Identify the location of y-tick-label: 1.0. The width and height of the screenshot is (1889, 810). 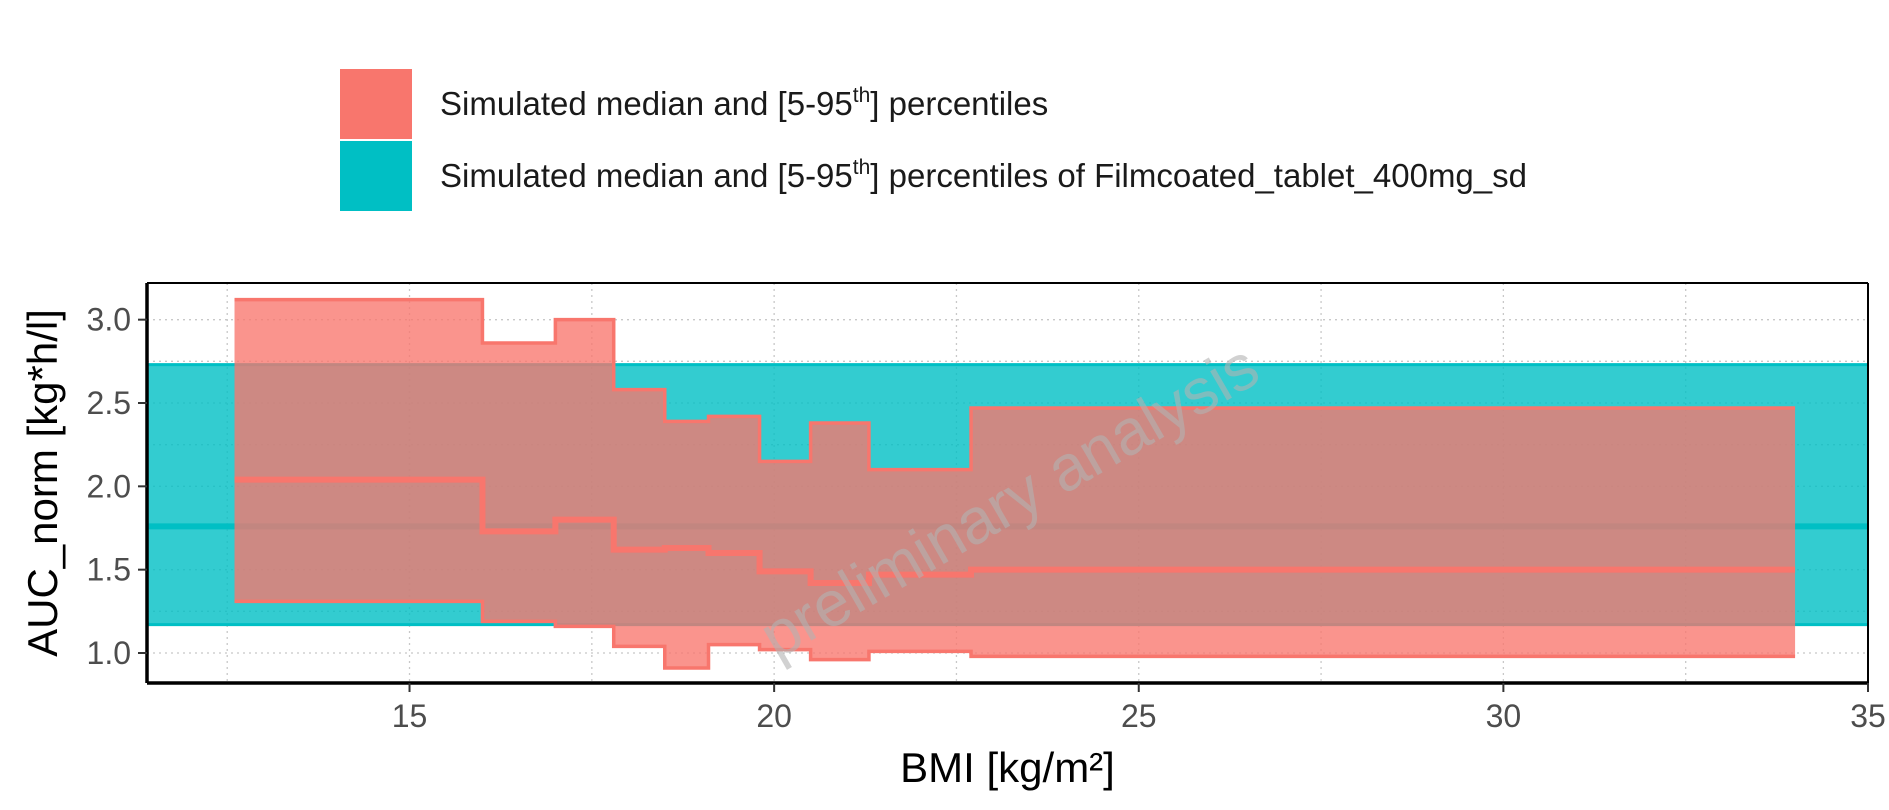
(109, 653).